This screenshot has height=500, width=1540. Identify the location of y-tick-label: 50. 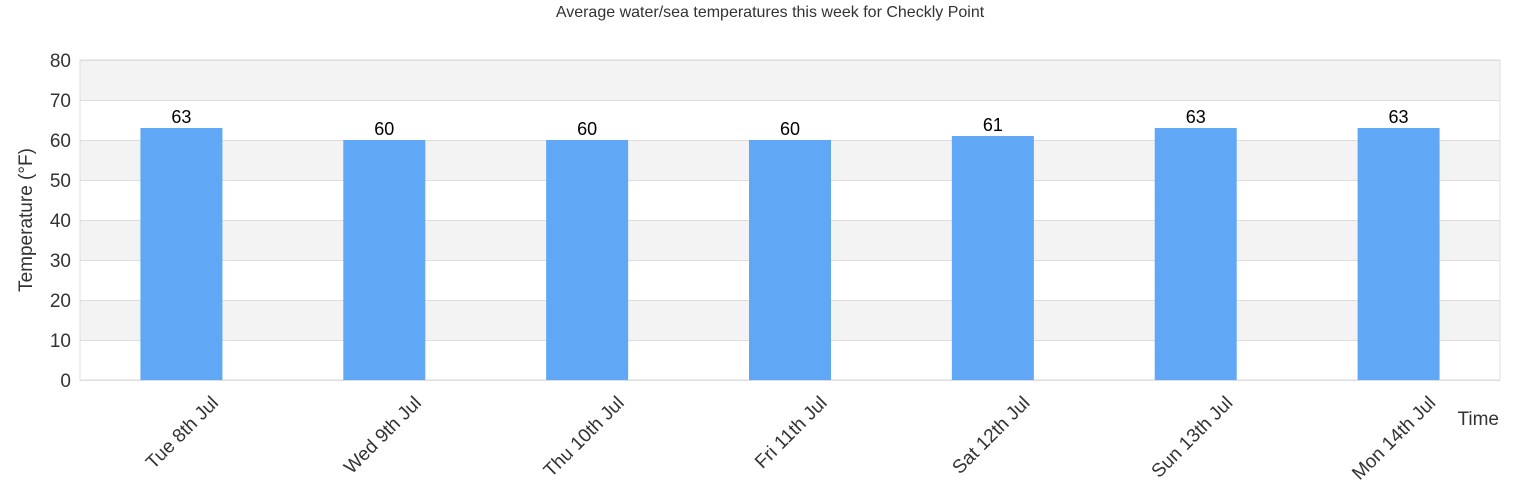
(60, 181).